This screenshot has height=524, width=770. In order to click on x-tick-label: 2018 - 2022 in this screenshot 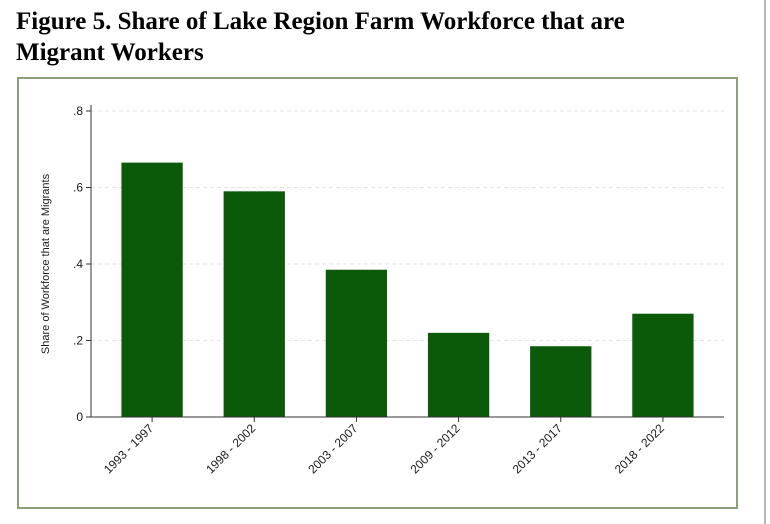, I will do `click(639, 448)`.